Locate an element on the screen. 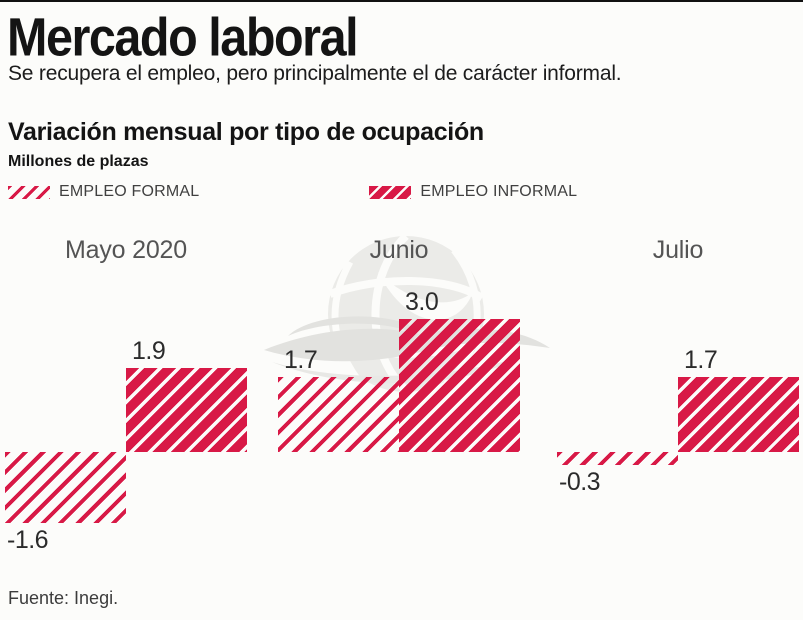  chart-unit-label: Millones de plazas is located at coordinates (78, 161).